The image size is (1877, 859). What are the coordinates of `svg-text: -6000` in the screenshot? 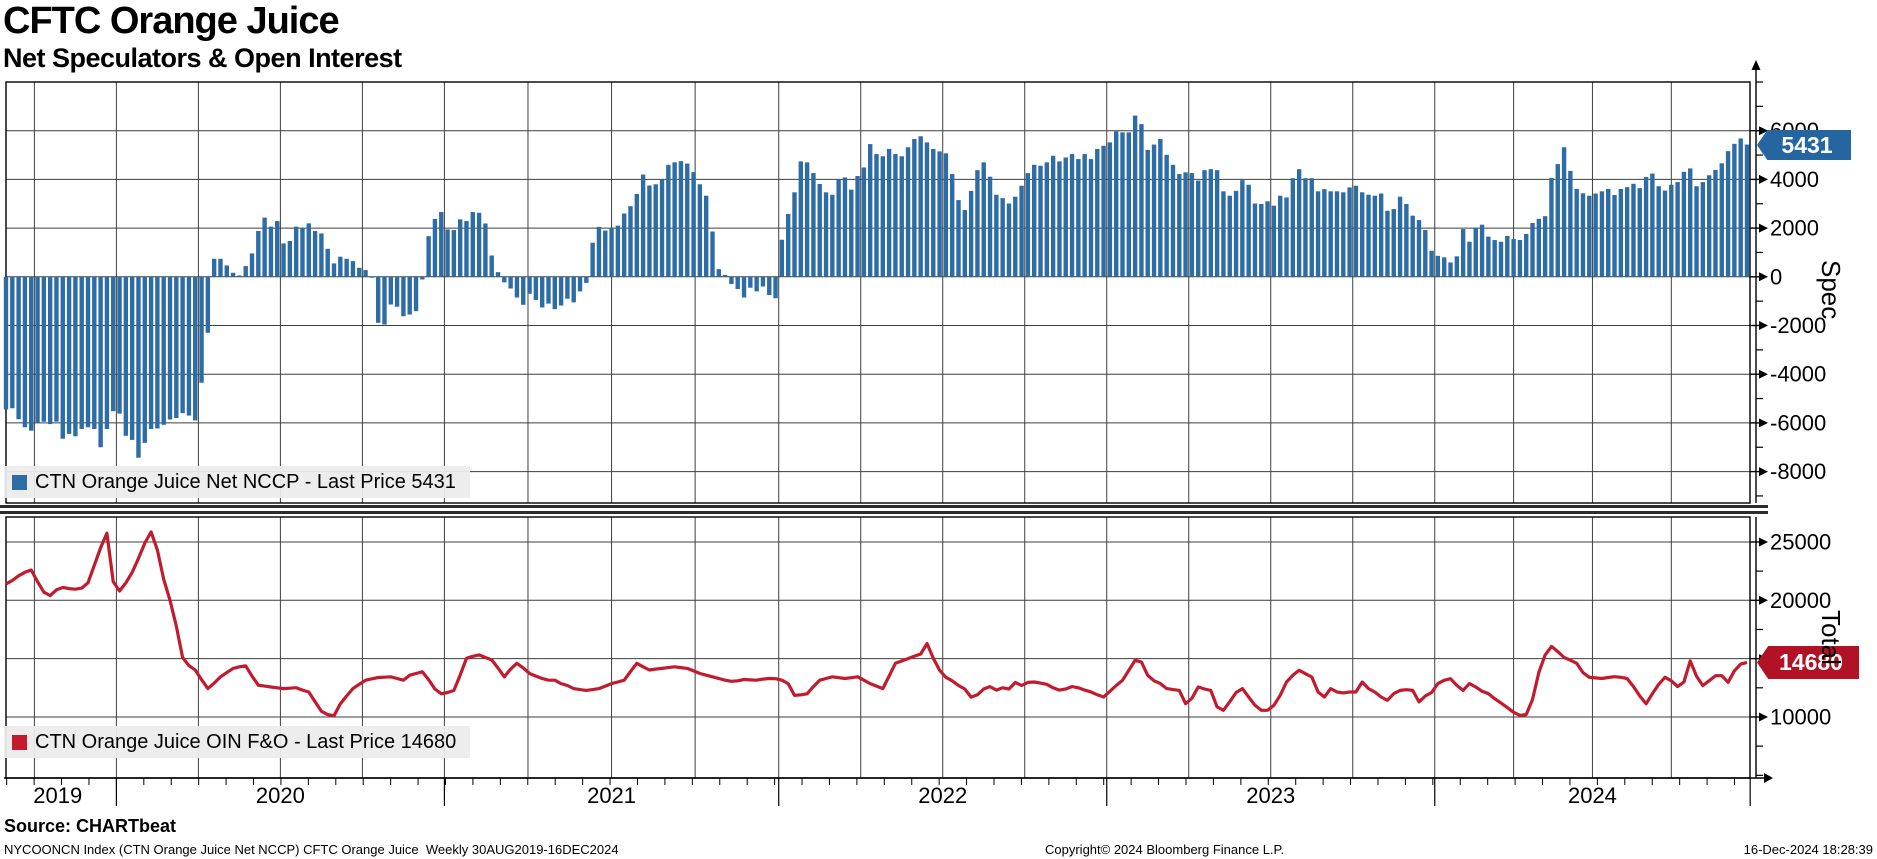 It's located at (1798, 422).